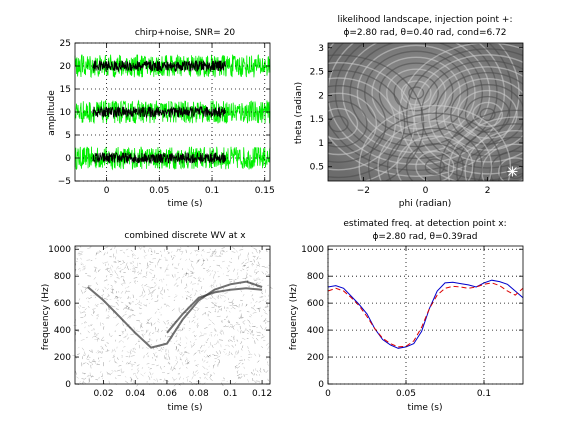  What do you see at coordinates (321, 49) in the screenshot?
I see `panel2-ytick-label: 3` at bounding box center [321, 49].